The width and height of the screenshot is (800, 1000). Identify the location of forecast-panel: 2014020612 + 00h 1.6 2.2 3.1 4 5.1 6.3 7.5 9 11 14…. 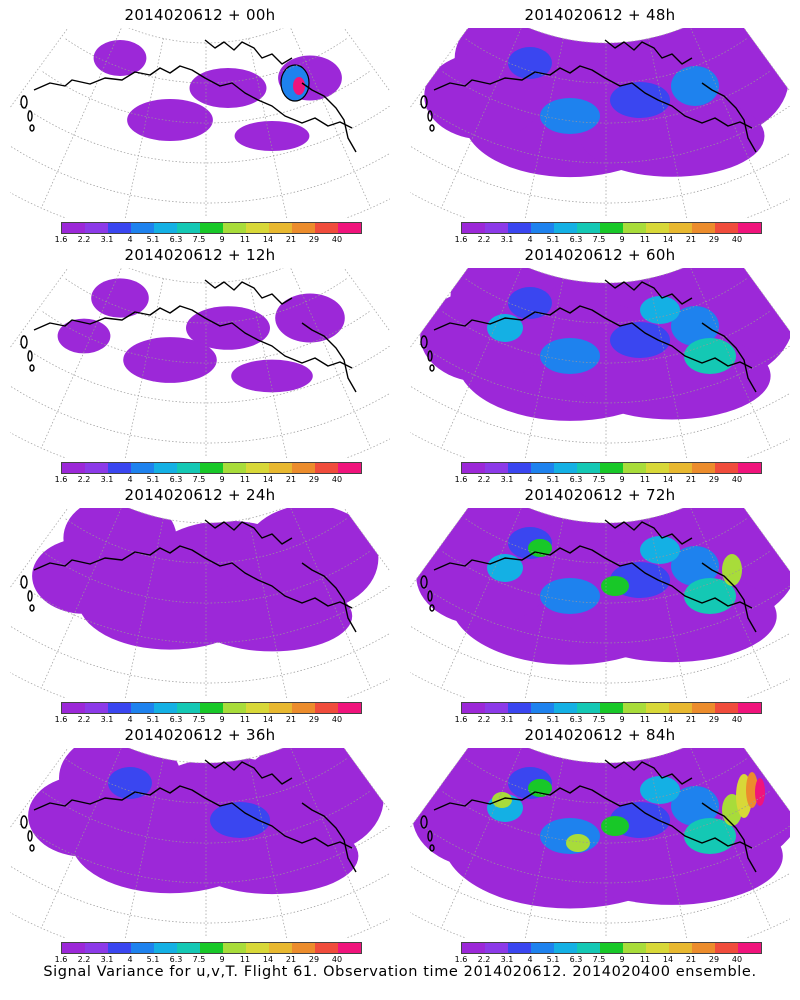
(200, 122).